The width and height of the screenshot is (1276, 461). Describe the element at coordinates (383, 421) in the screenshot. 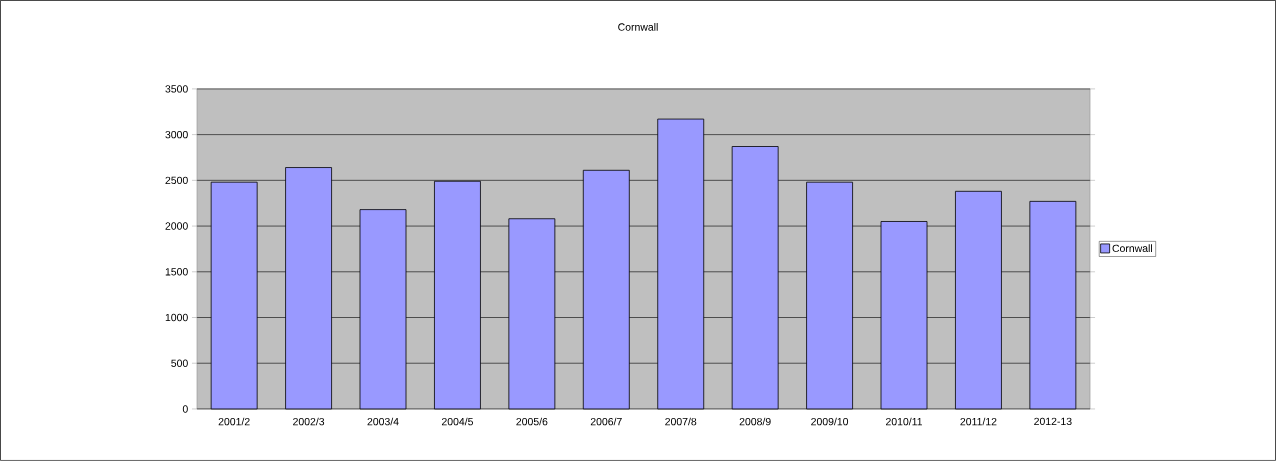

I see `x-tick-label: 2003/4` at that location.